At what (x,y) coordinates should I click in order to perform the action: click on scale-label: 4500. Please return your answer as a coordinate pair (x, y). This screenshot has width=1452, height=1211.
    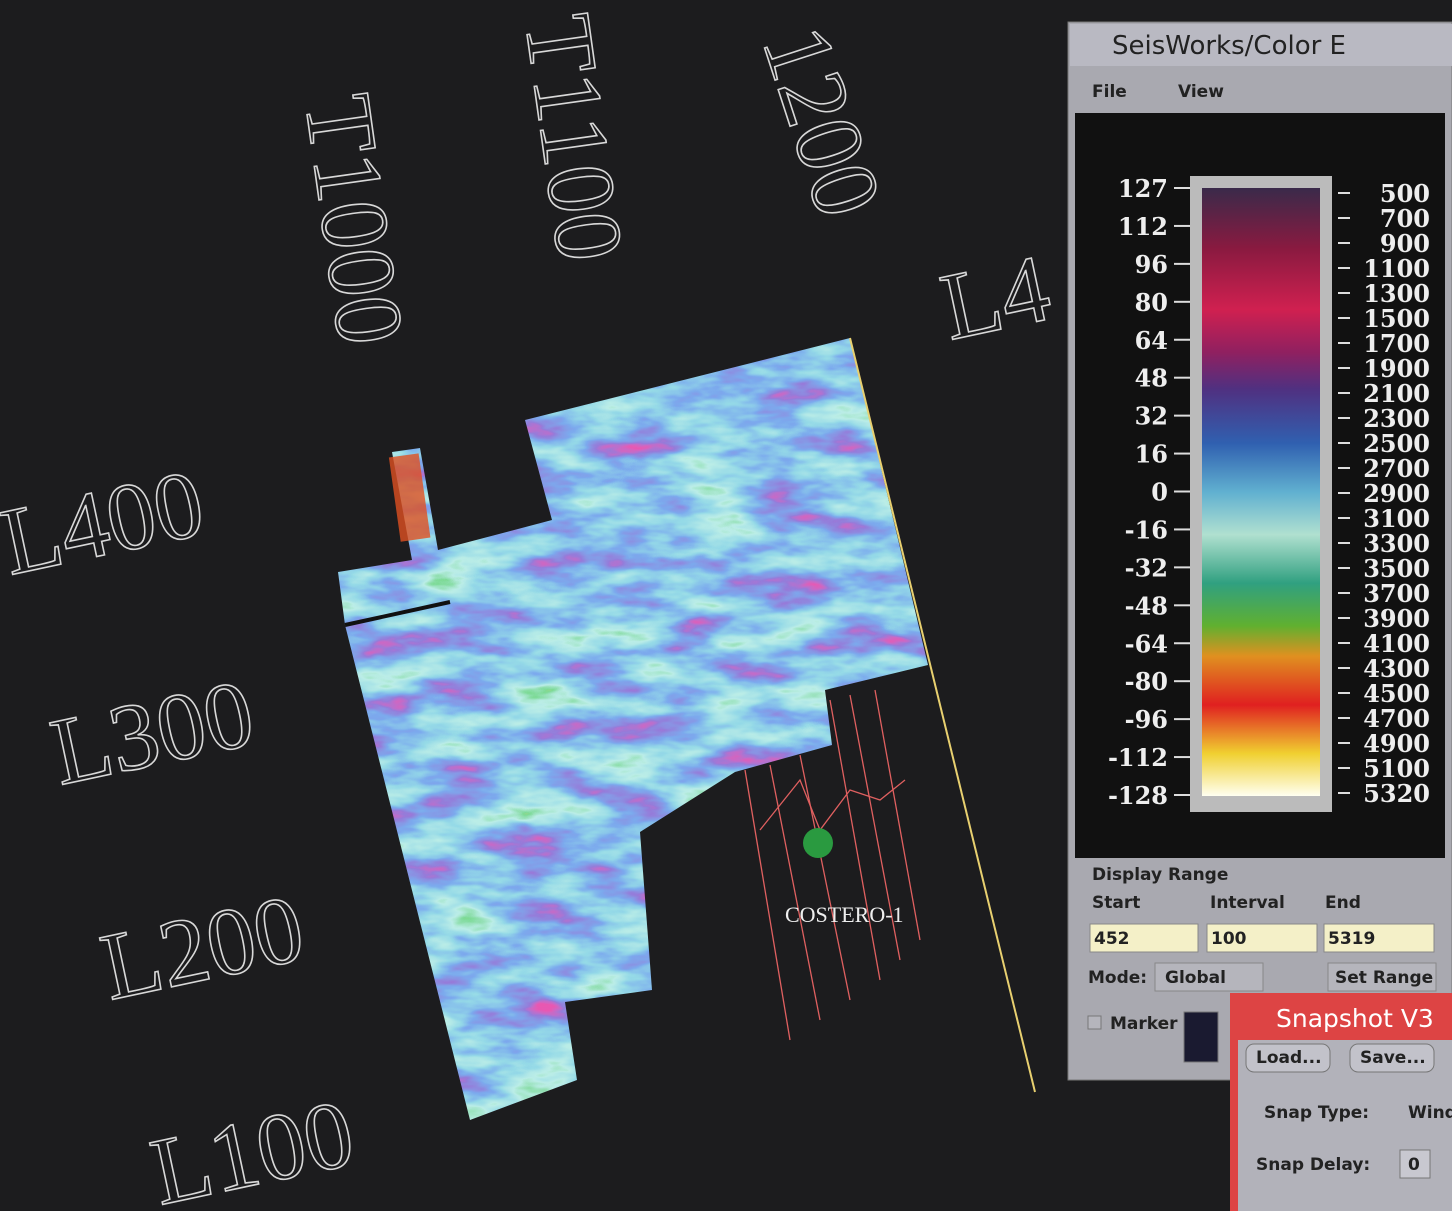
    Looking at the image, I should click on (1396, 693).